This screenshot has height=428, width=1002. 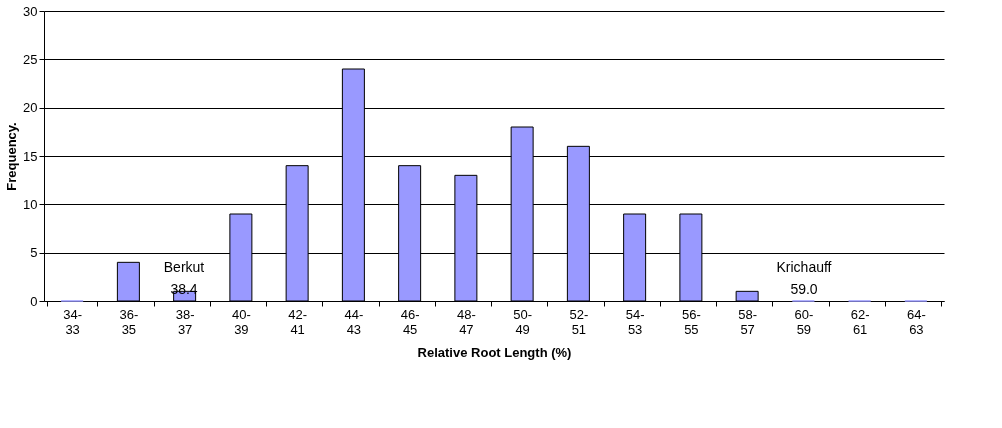 I want to click on y-tick-label: 0, so click(x=34, y=301).